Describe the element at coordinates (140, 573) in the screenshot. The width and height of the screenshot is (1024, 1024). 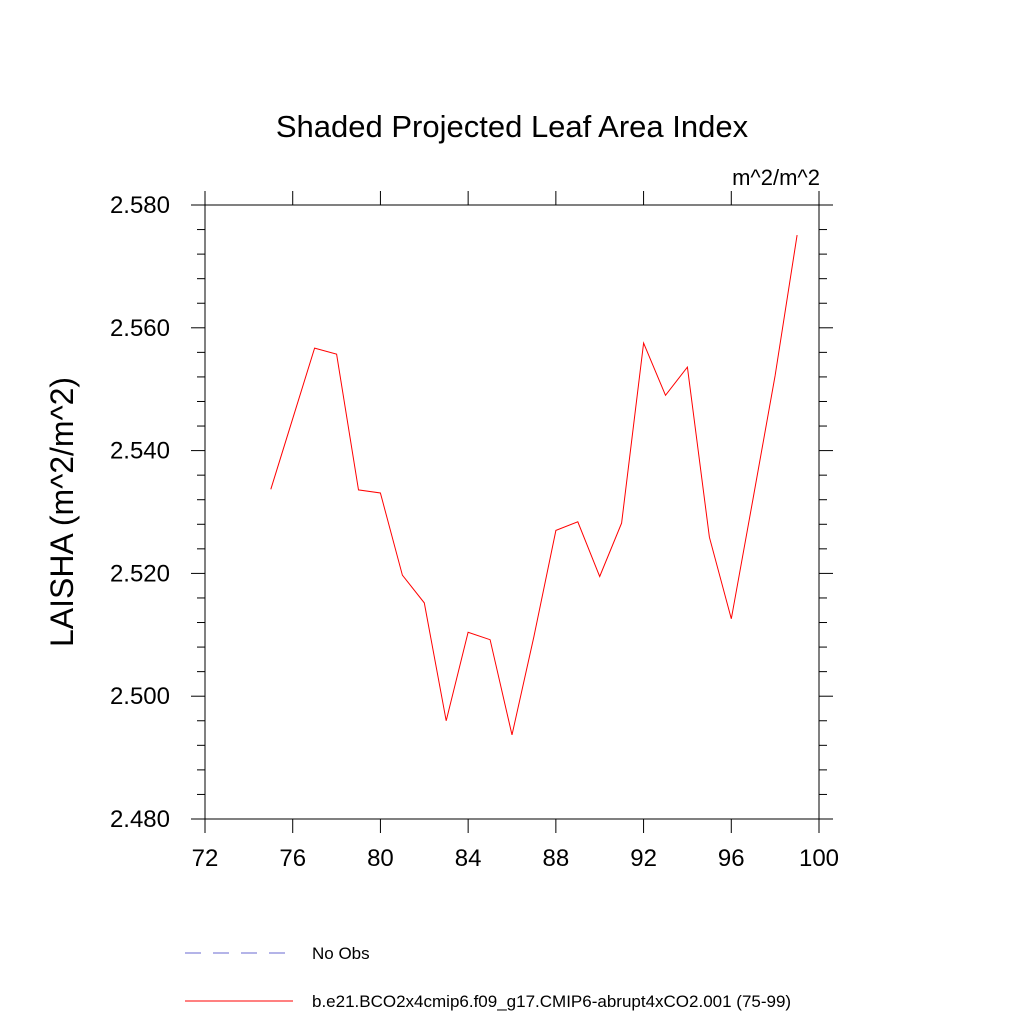
I see `y-tick-label: 2.520` at that location.